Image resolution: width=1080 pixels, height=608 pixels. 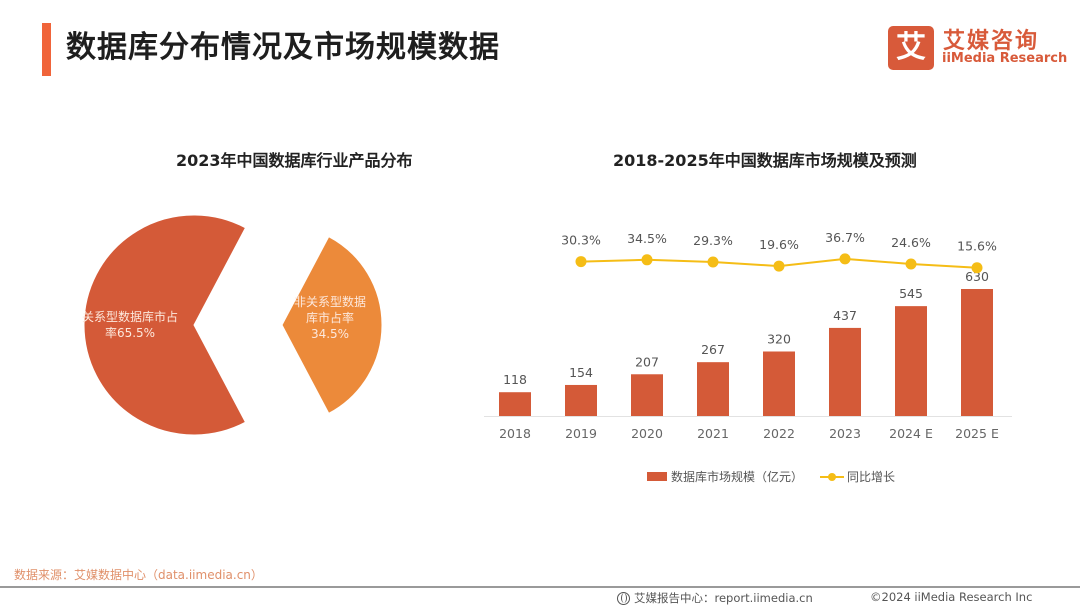 I want to click on growth-value-label: 19.6%, so click(x=779, y=244).